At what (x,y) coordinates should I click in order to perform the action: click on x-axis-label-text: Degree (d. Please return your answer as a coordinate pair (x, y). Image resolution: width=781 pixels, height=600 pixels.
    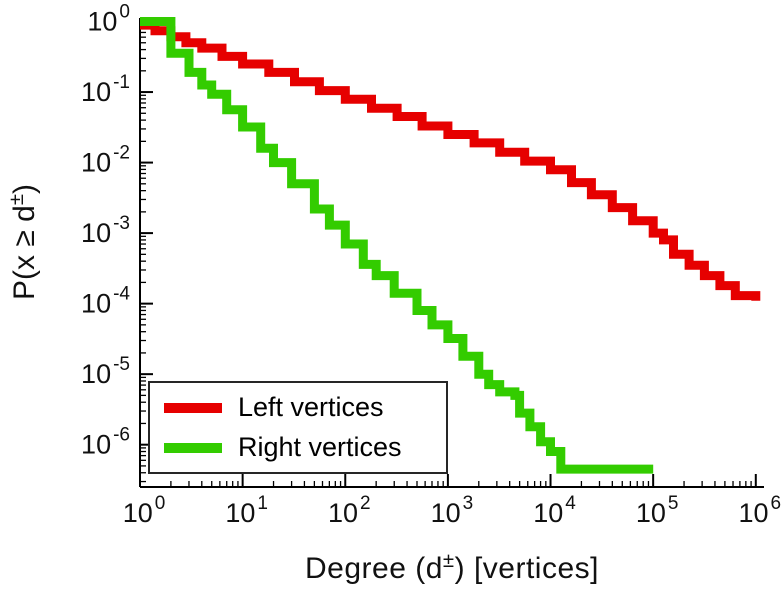
    Looking at the image, I should click on (374, 568).